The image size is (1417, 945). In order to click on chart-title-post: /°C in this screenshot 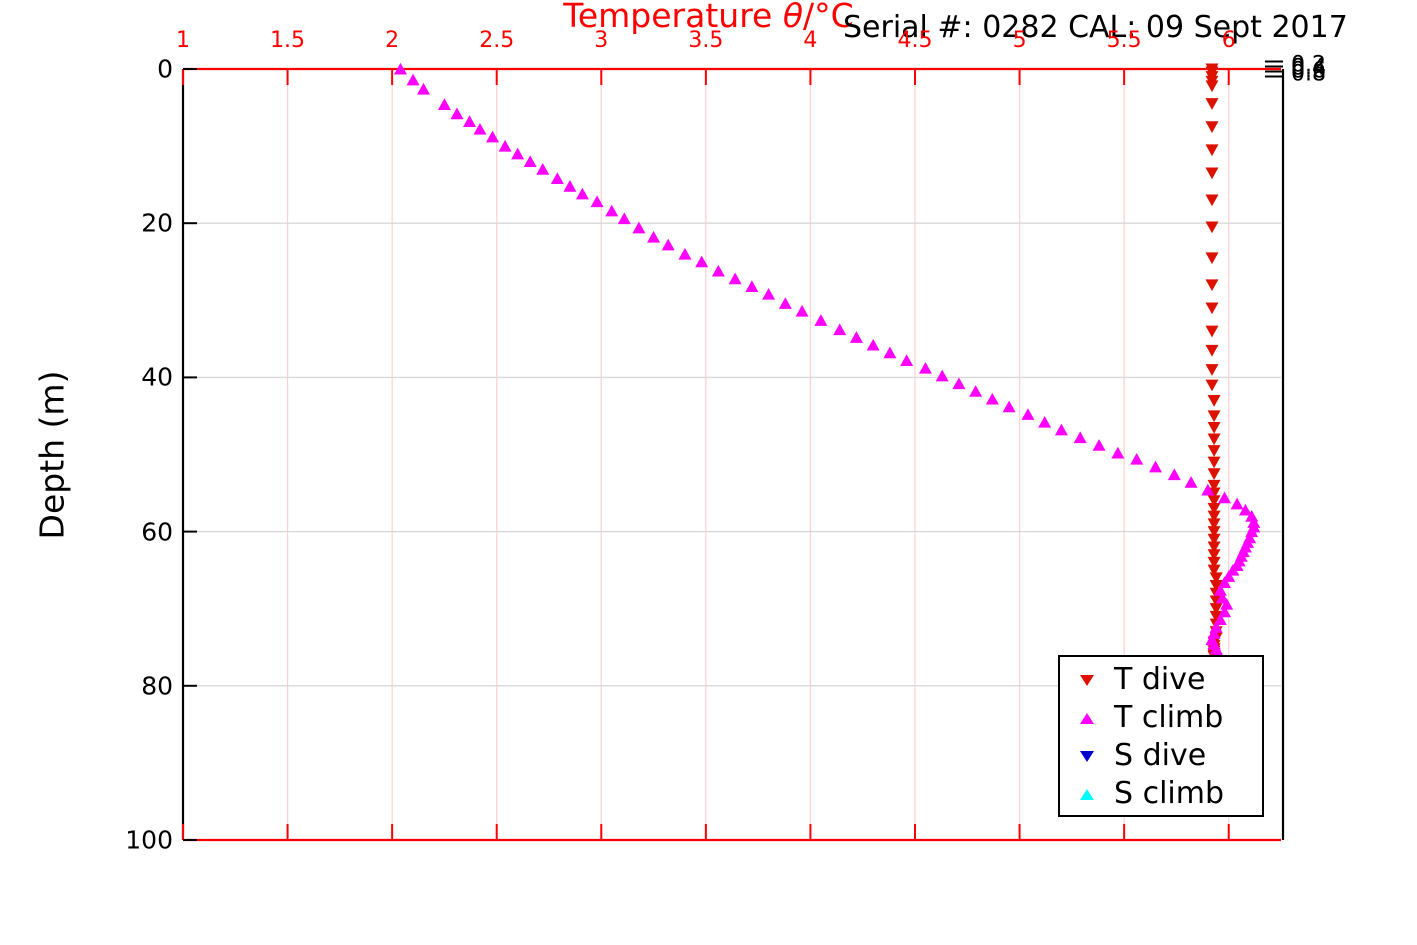, I will do `click(828, 17)`.